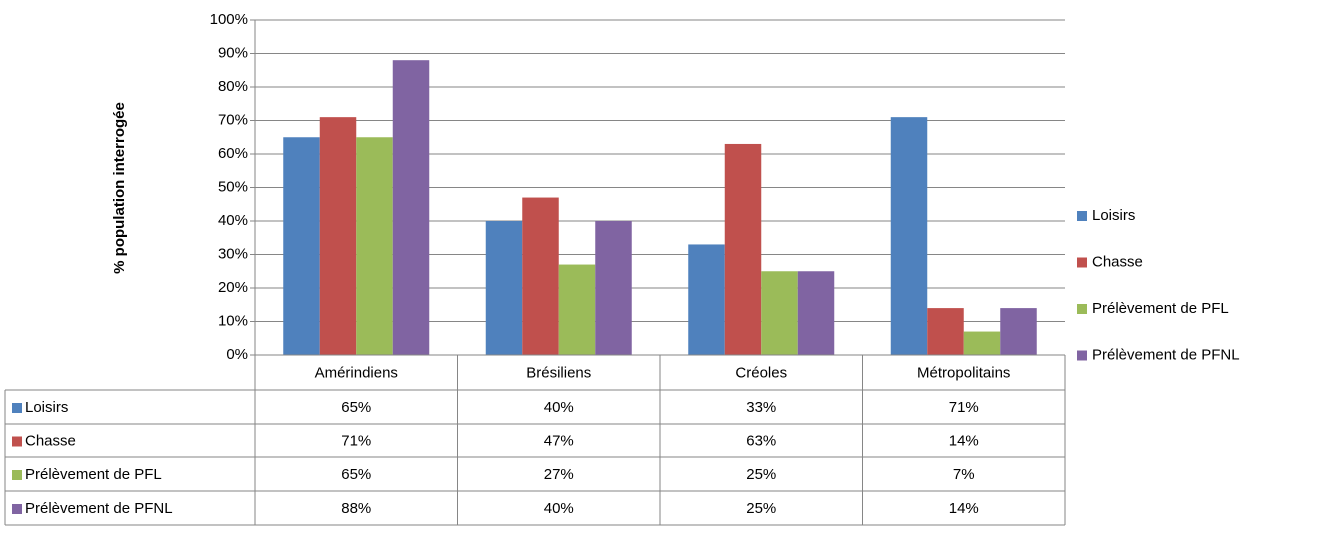  Describe the element at coordinates (93, 474) in the screenshot. I see `table-row-label: Prélèvement de PFL` at that location.